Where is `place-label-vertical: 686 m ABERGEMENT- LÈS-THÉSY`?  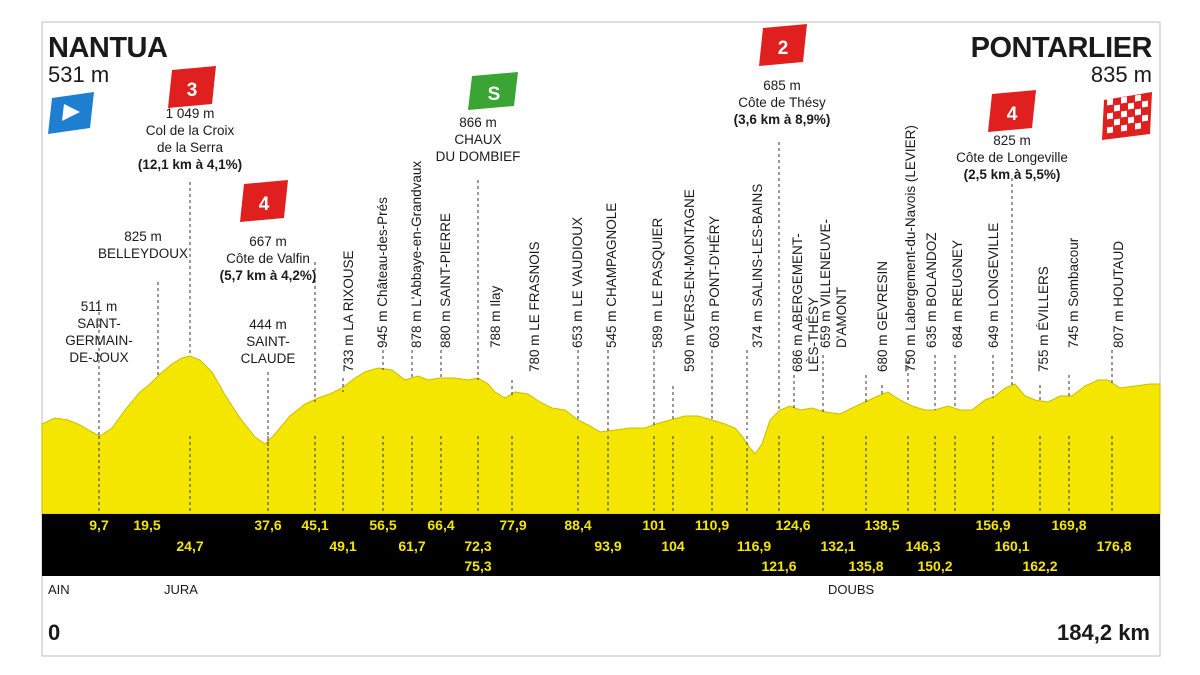
place-label-vertical: 686 m ABERGEMENT- LÈS-THÉSY is located at coordinates (805, 302).